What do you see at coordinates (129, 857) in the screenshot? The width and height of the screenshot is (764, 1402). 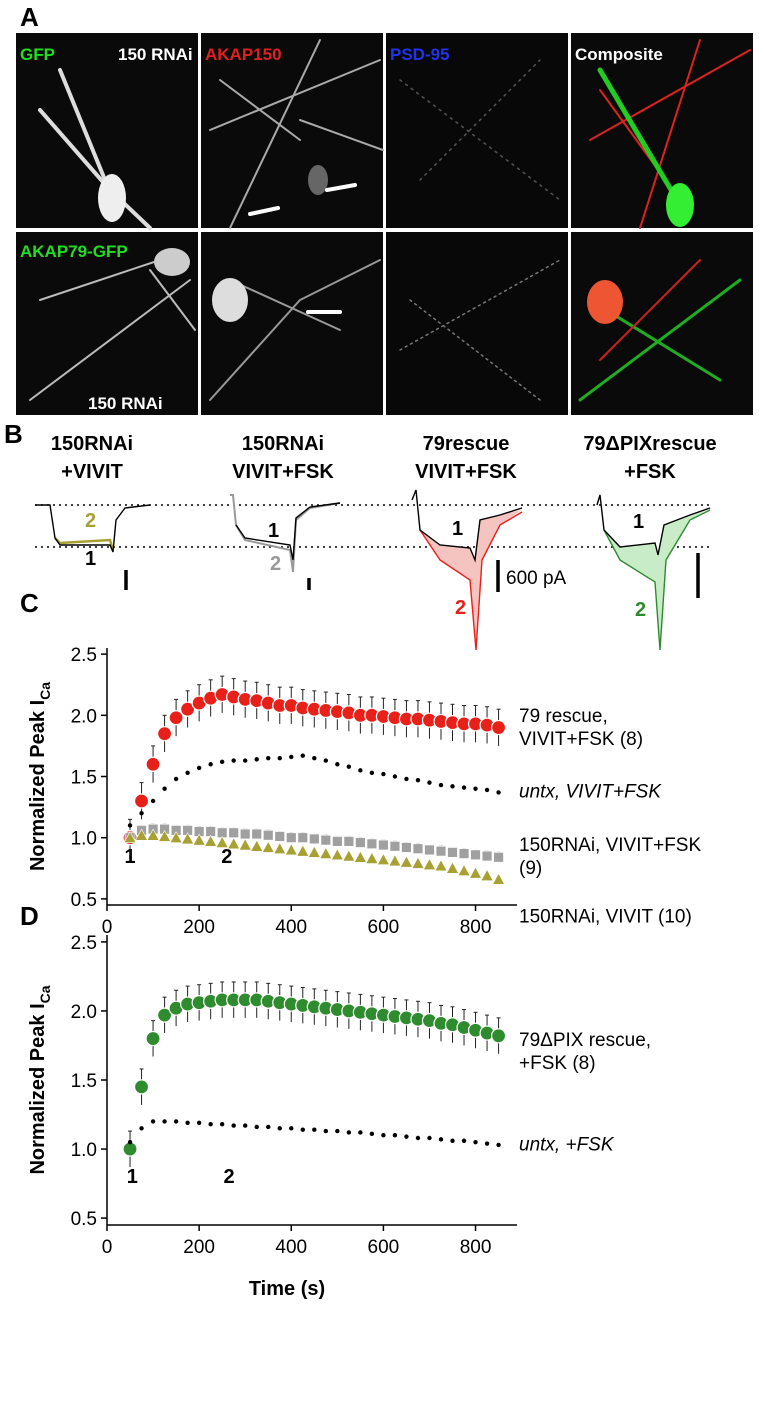 I see `annotation: 1` at bounding box center [129, 857].